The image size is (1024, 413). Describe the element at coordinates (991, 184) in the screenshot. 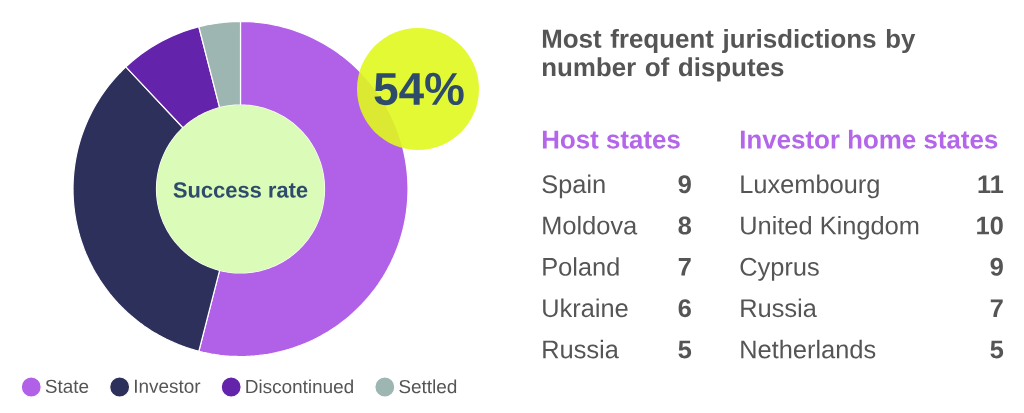

I see `data-label: 11` at that location.